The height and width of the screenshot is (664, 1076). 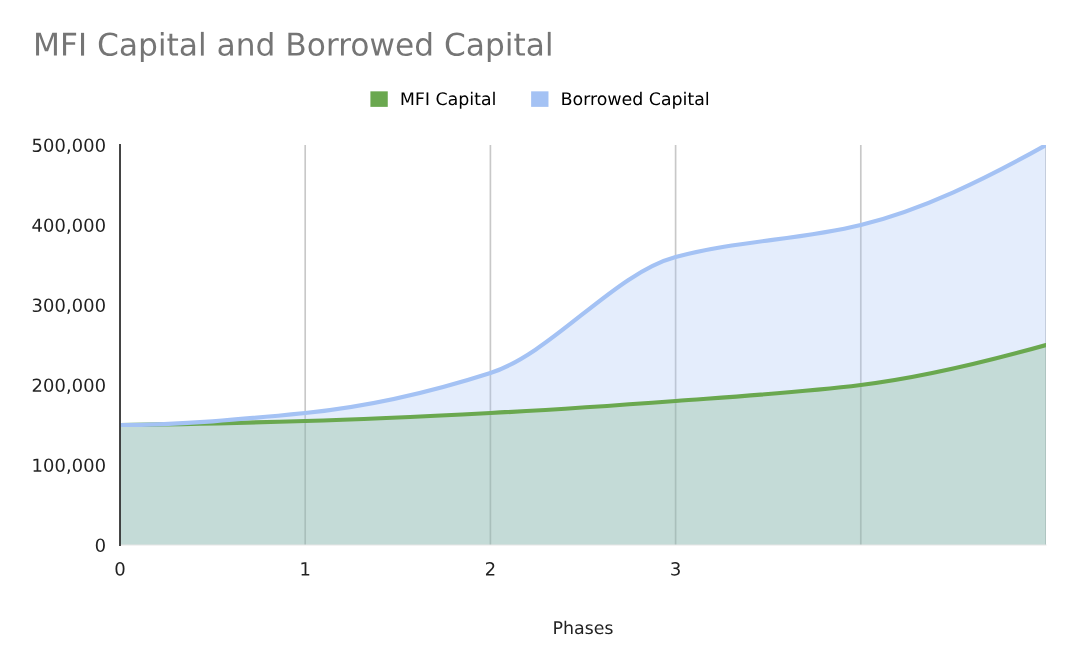 I want to click on chart-title: MFI Capital and Borrowed Capital, so click(x=293, y=47).